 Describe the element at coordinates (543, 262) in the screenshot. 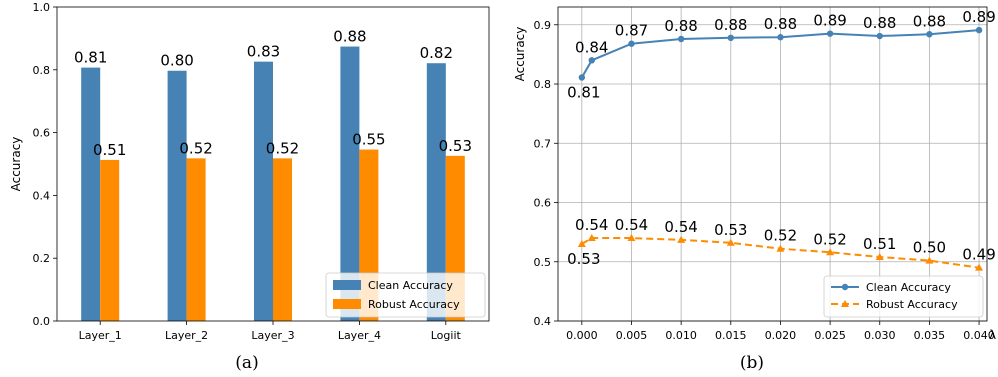

I see `y-tick-label: 0.5` at that location.